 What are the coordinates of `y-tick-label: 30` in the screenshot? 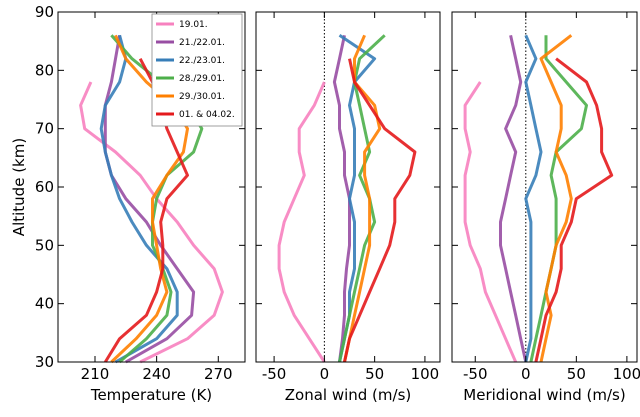 It's located at (44, 362).